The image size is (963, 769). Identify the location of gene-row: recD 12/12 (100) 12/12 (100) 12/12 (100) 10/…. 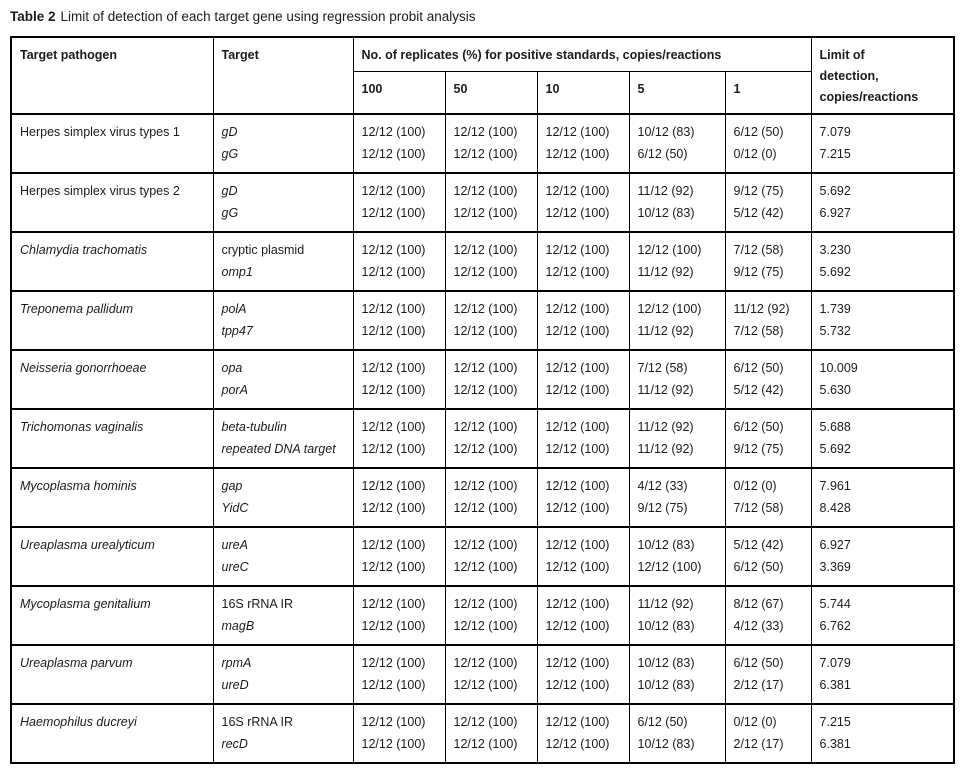
(483, 748).